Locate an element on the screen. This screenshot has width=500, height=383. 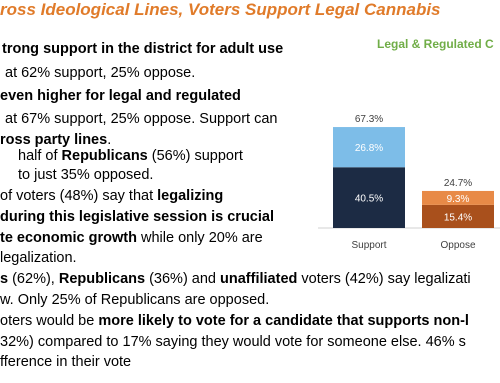
total-label: 67.3% is located at coordinates (369, 119).